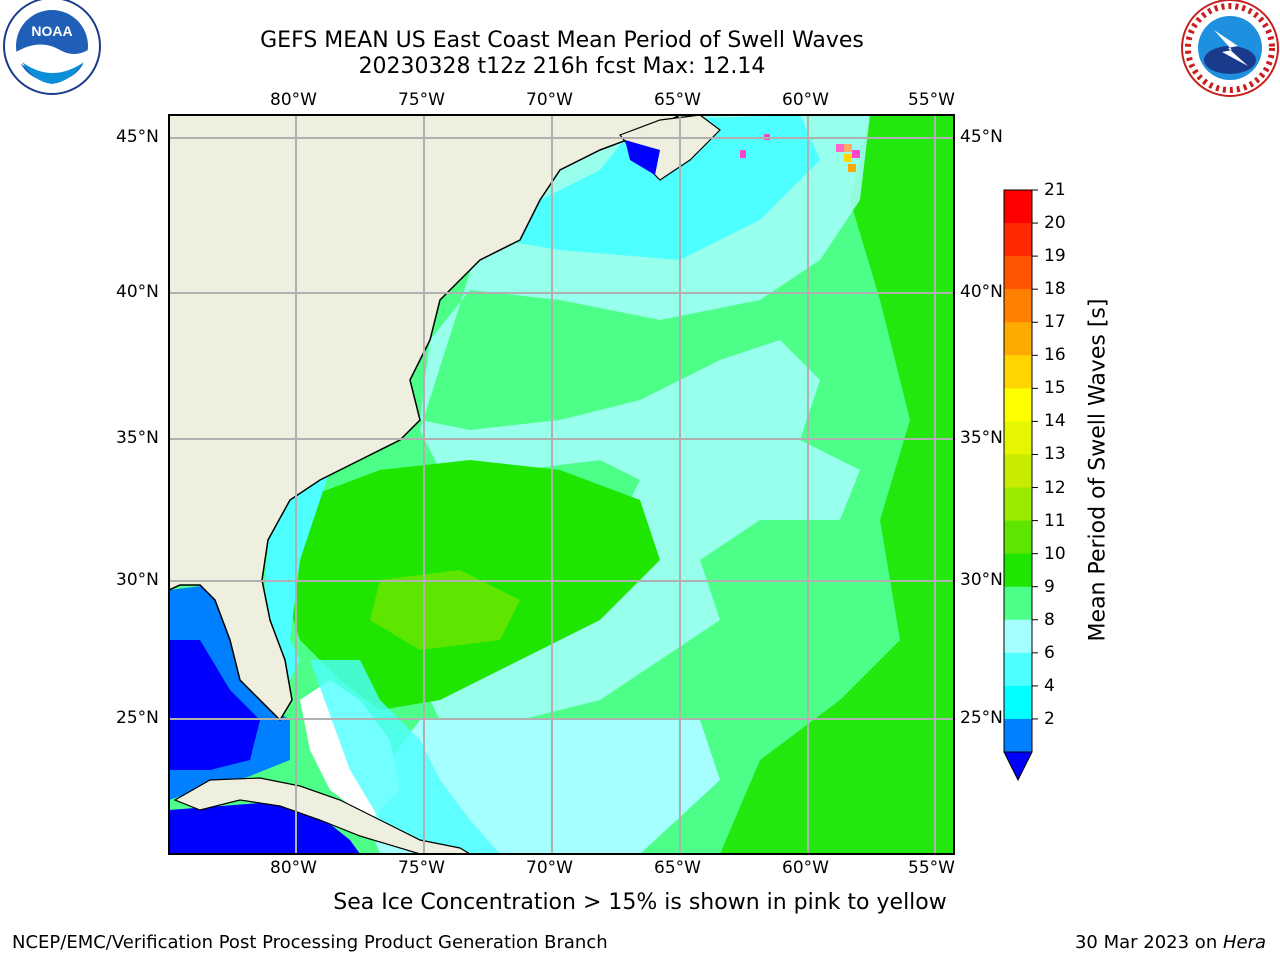  I want to click on bottom-lon-label: 60°W, so click(805, 868).